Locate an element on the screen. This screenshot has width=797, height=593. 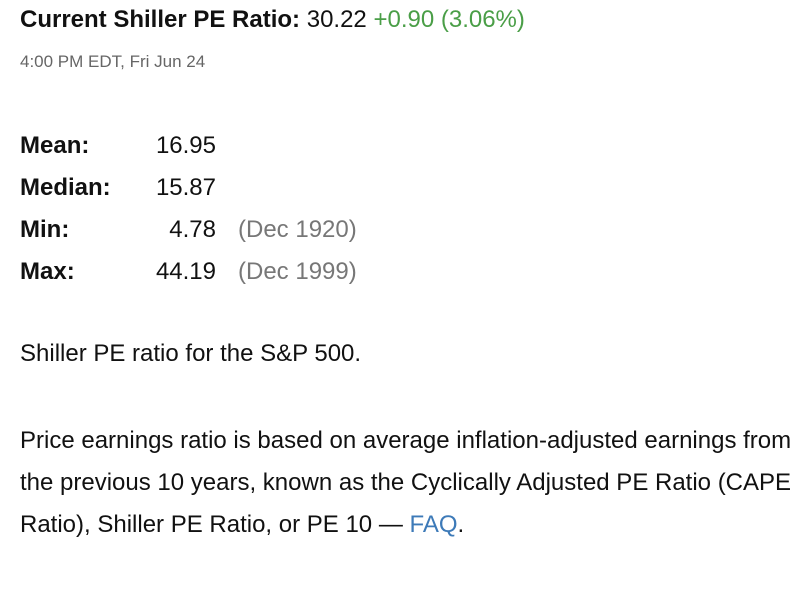
stat-date: (Dec 1999) is located at coordinates (297, 271).